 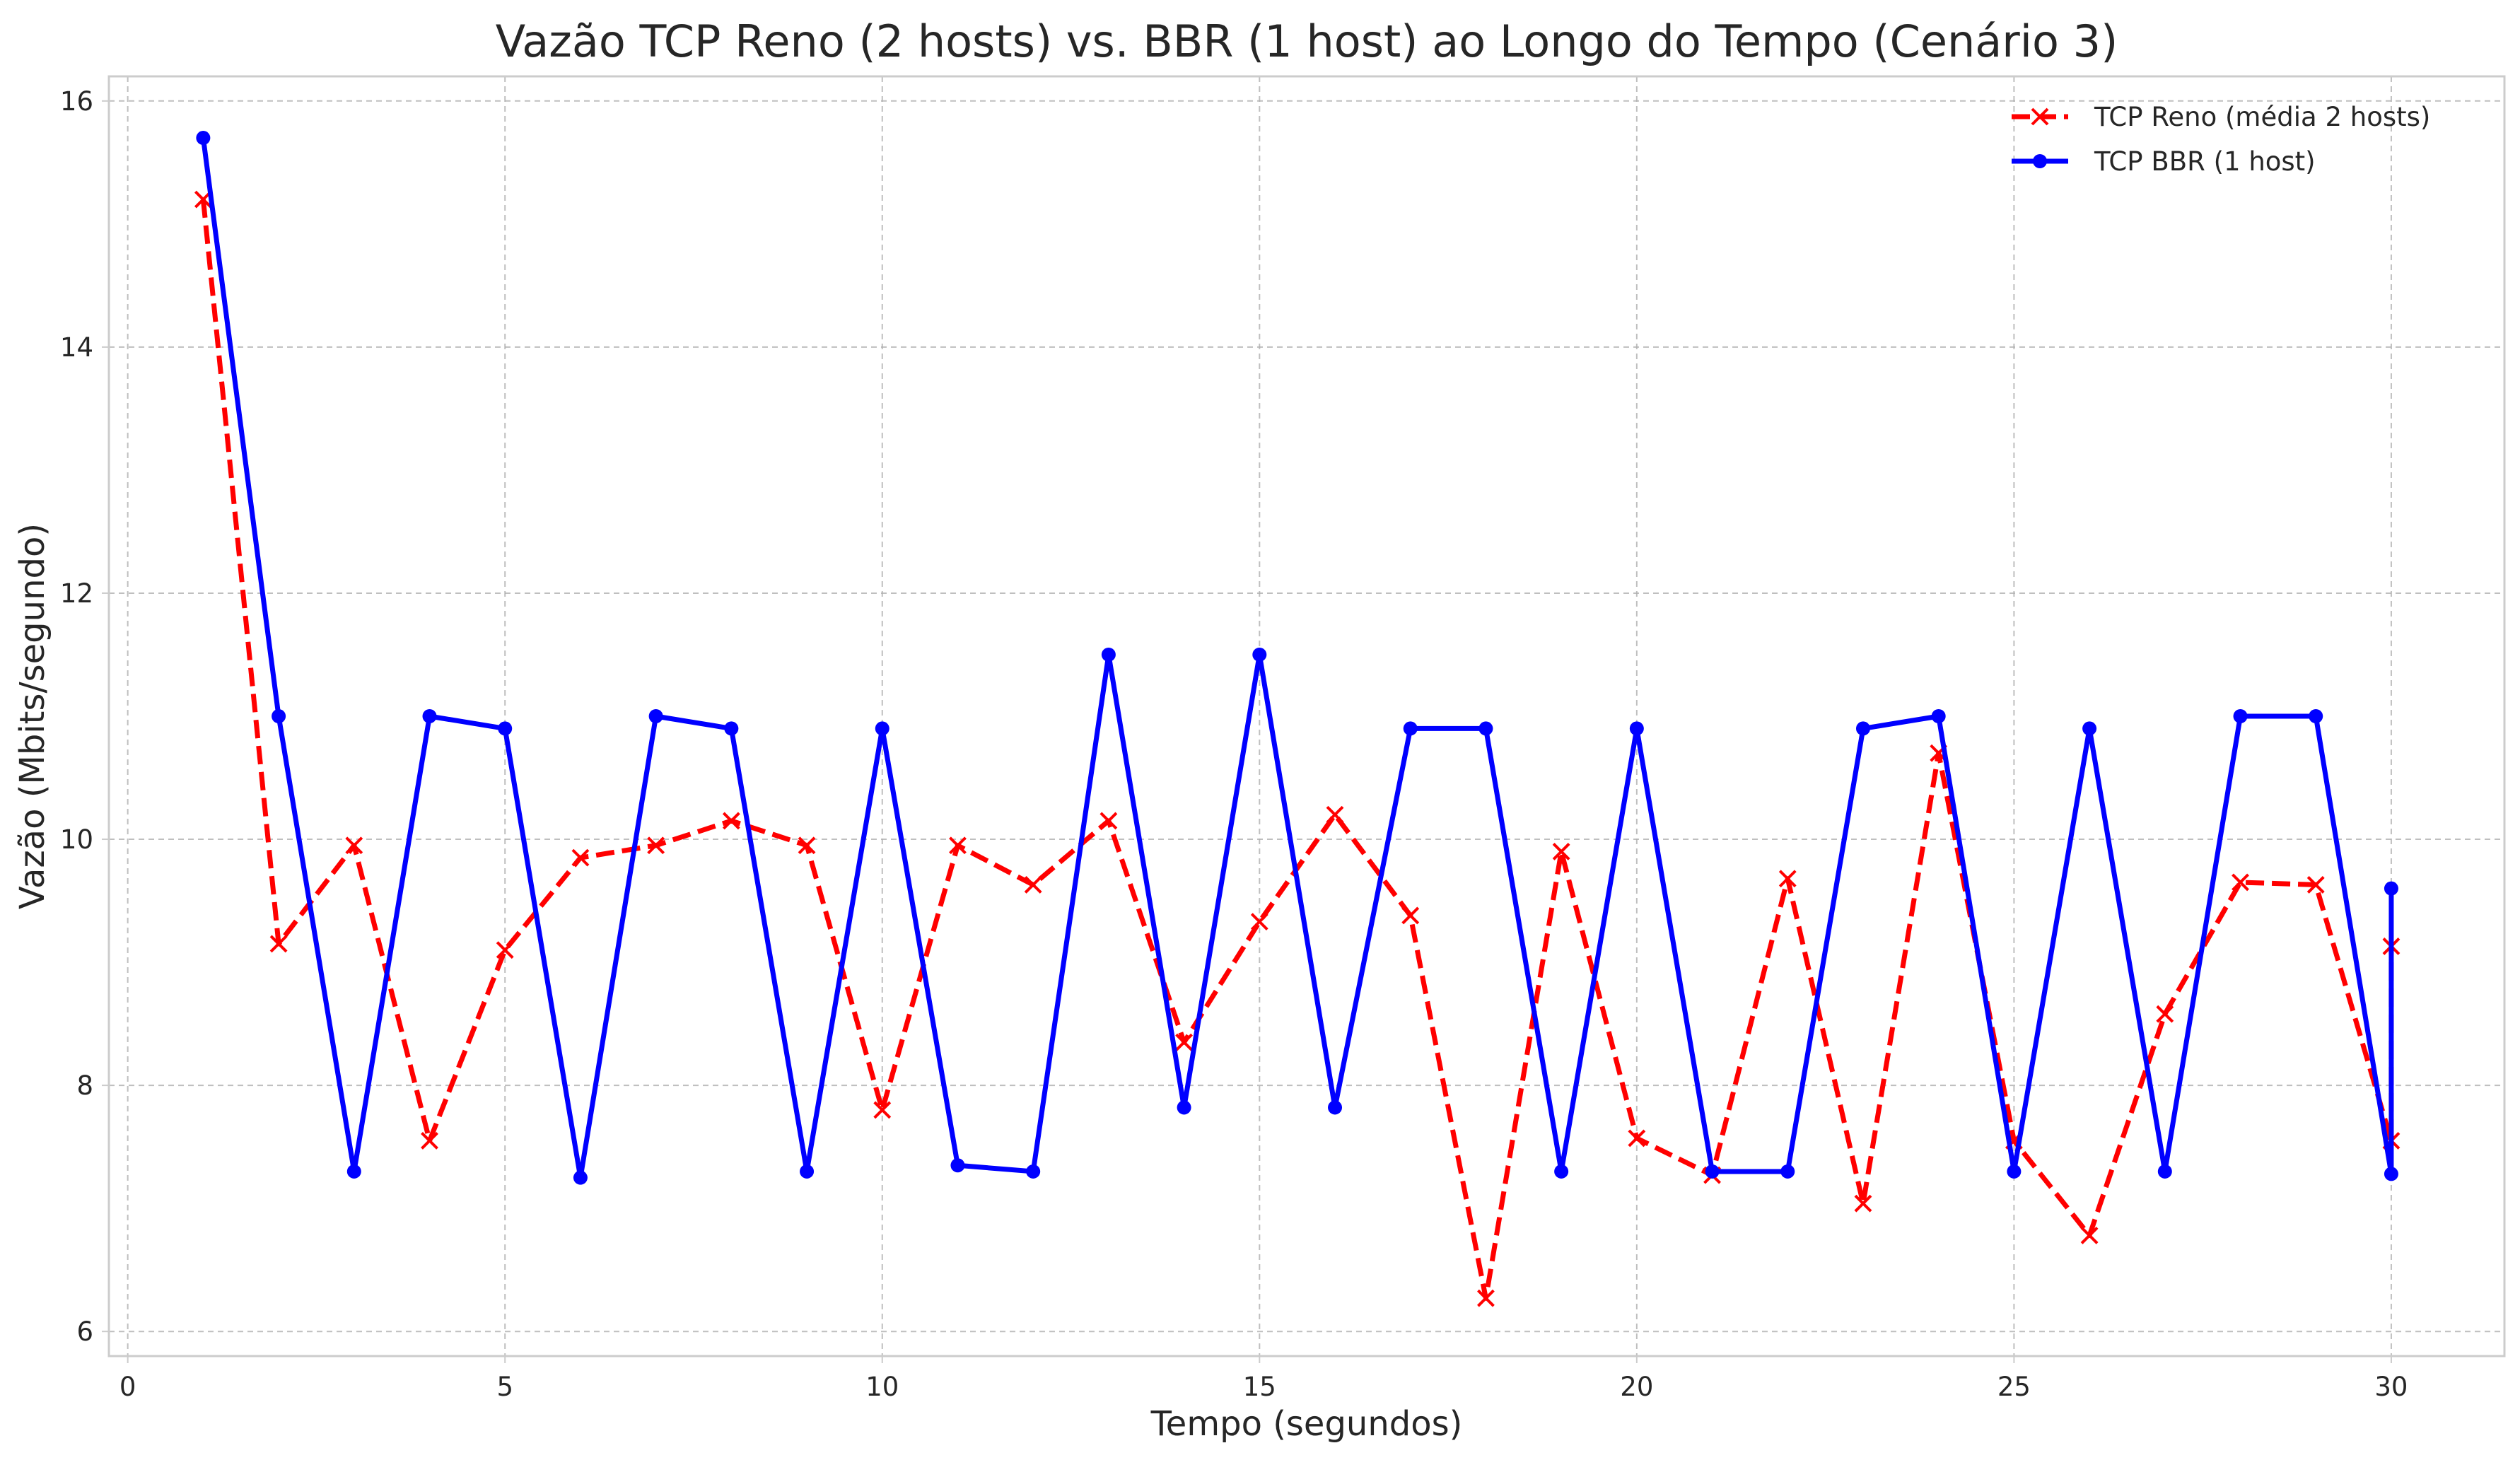 I want to click on legend-label: TCP Reno (média 2 hosts), so click(x=2262, y=117).